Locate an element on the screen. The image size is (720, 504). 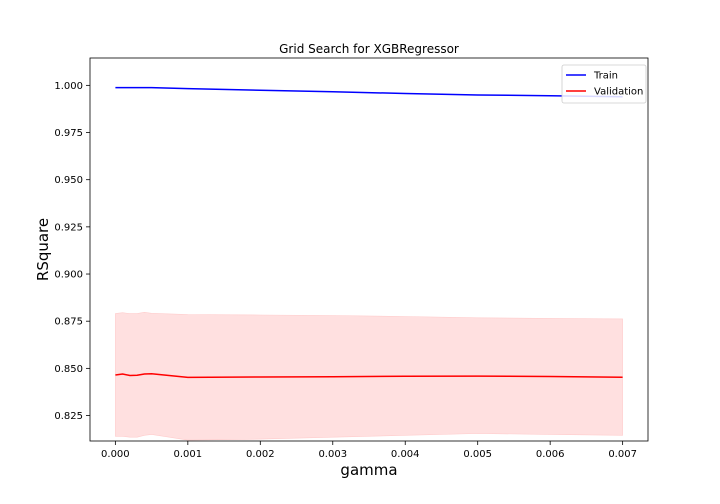
x-axis-label: gamma is located at coordinates (368, 470).